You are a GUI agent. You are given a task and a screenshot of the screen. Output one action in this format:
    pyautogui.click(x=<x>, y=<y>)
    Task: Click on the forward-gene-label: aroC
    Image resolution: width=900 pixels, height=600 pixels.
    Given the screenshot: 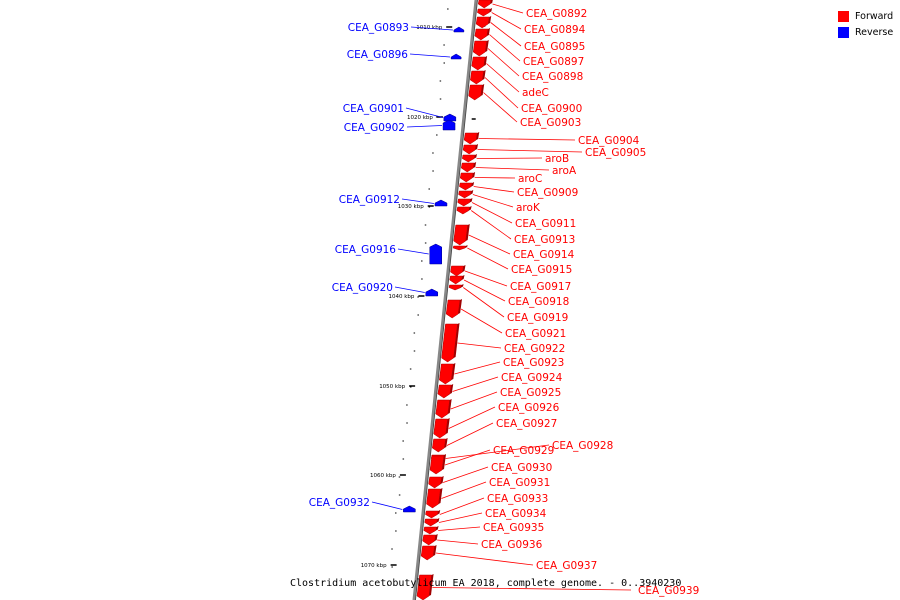 What is the action you would take?
    pyautogui.click(x=530, y=179)
    